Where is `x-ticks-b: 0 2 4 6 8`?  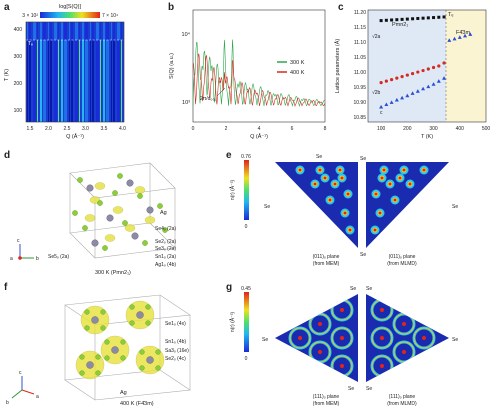
x-ticks-b: 0 2 4 6 8 is located at coordinates (259, 129).